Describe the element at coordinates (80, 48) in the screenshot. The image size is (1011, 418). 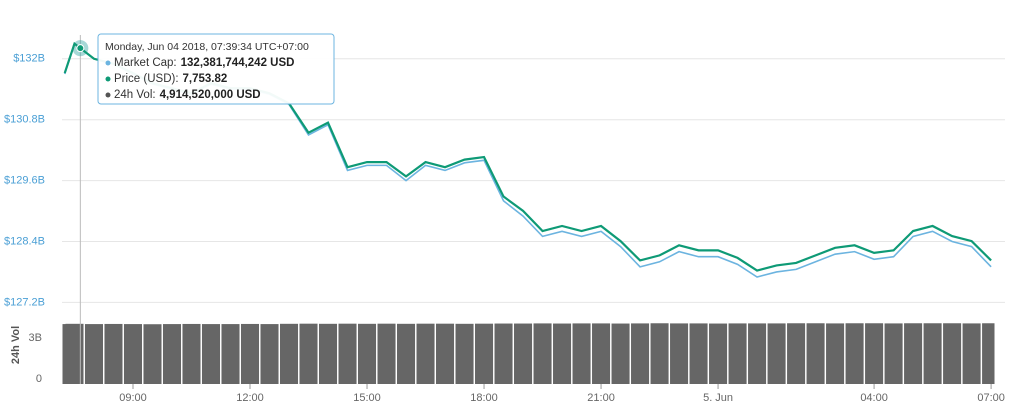
I see `hover-dot` at that location.